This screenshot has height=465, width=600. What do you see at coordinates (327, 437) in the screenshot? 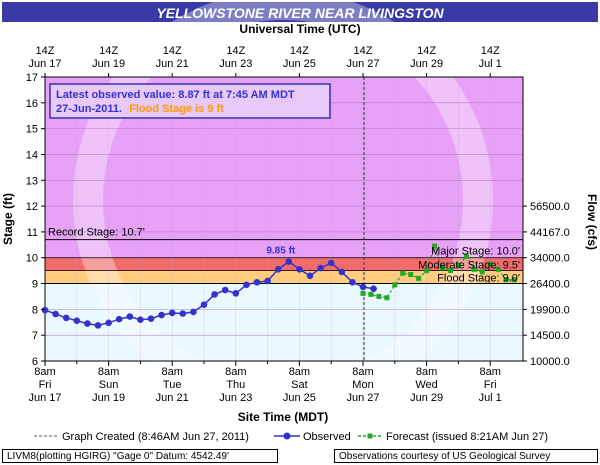
I see `legend-observed: Observed` at bounding box center [327, 437].